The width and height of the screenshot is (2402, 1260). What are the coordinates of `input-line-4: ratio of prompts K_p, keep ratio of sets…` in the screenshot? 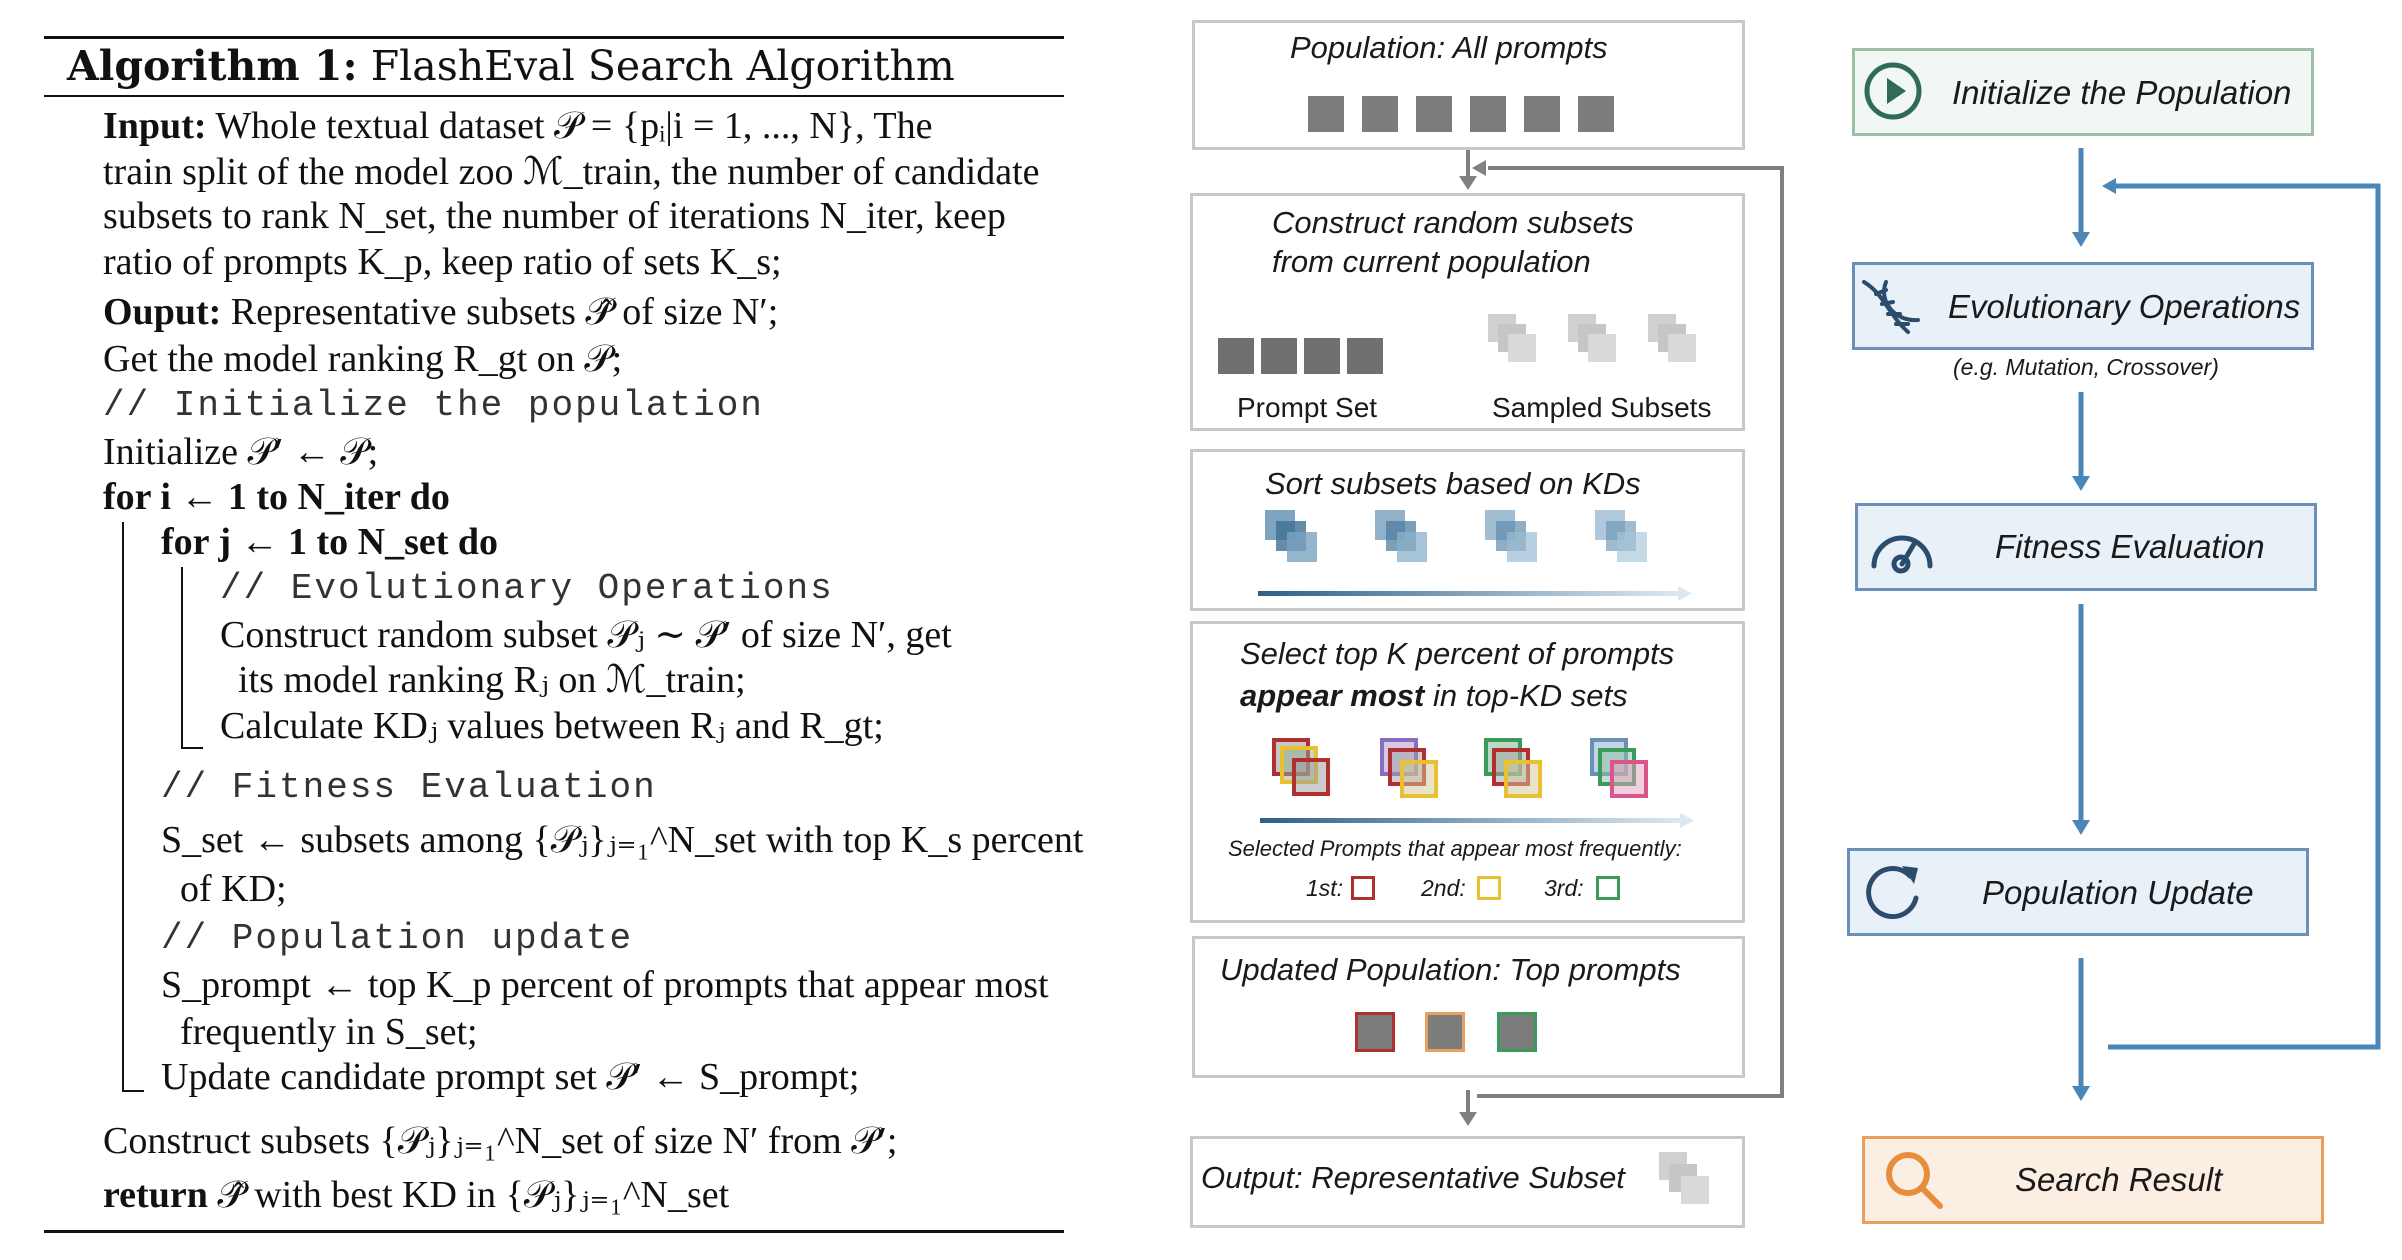 It's located at (442, 262).